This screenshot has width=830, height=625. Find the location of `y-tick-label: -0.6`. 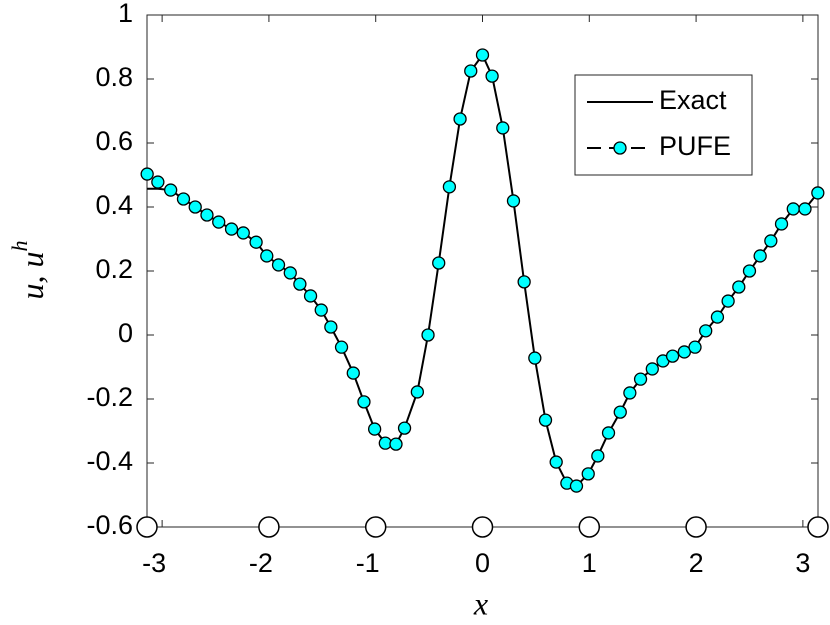

y-tick-label: -0.6 is located at coordinates (109, 525).